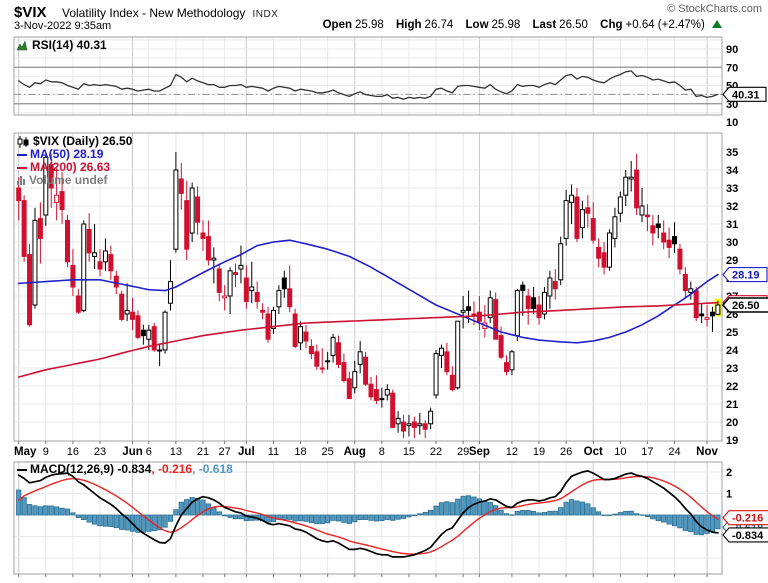  I want to click on x-axis-label: 21, so click(203, 452).